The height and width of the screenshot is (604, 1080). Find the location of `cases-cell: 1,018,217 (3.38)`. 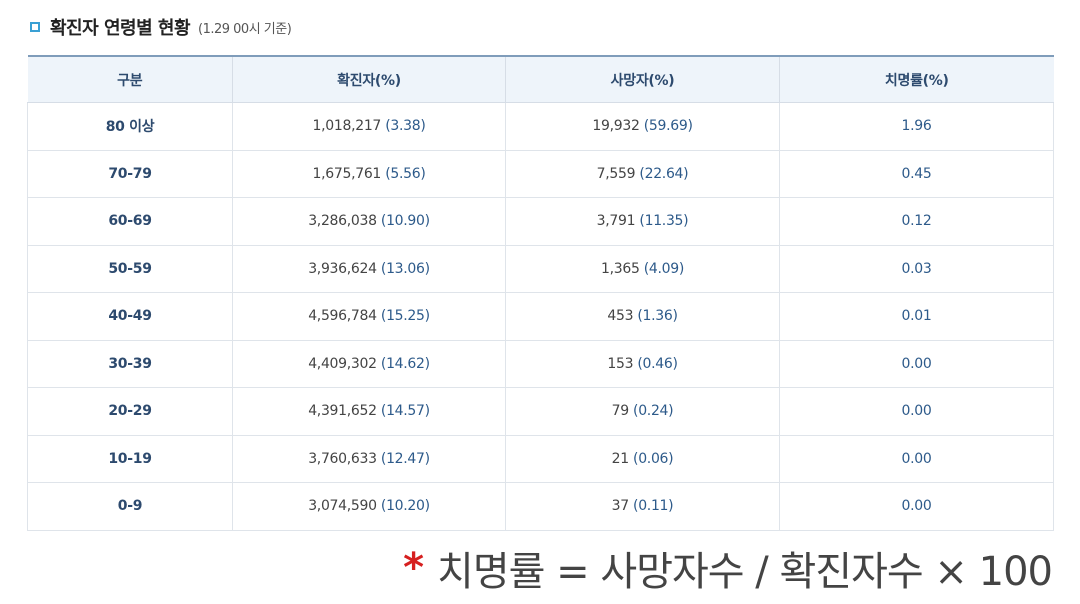

cases-cell: 1,018,217 (3.38) is located at coordinates (369, 126).